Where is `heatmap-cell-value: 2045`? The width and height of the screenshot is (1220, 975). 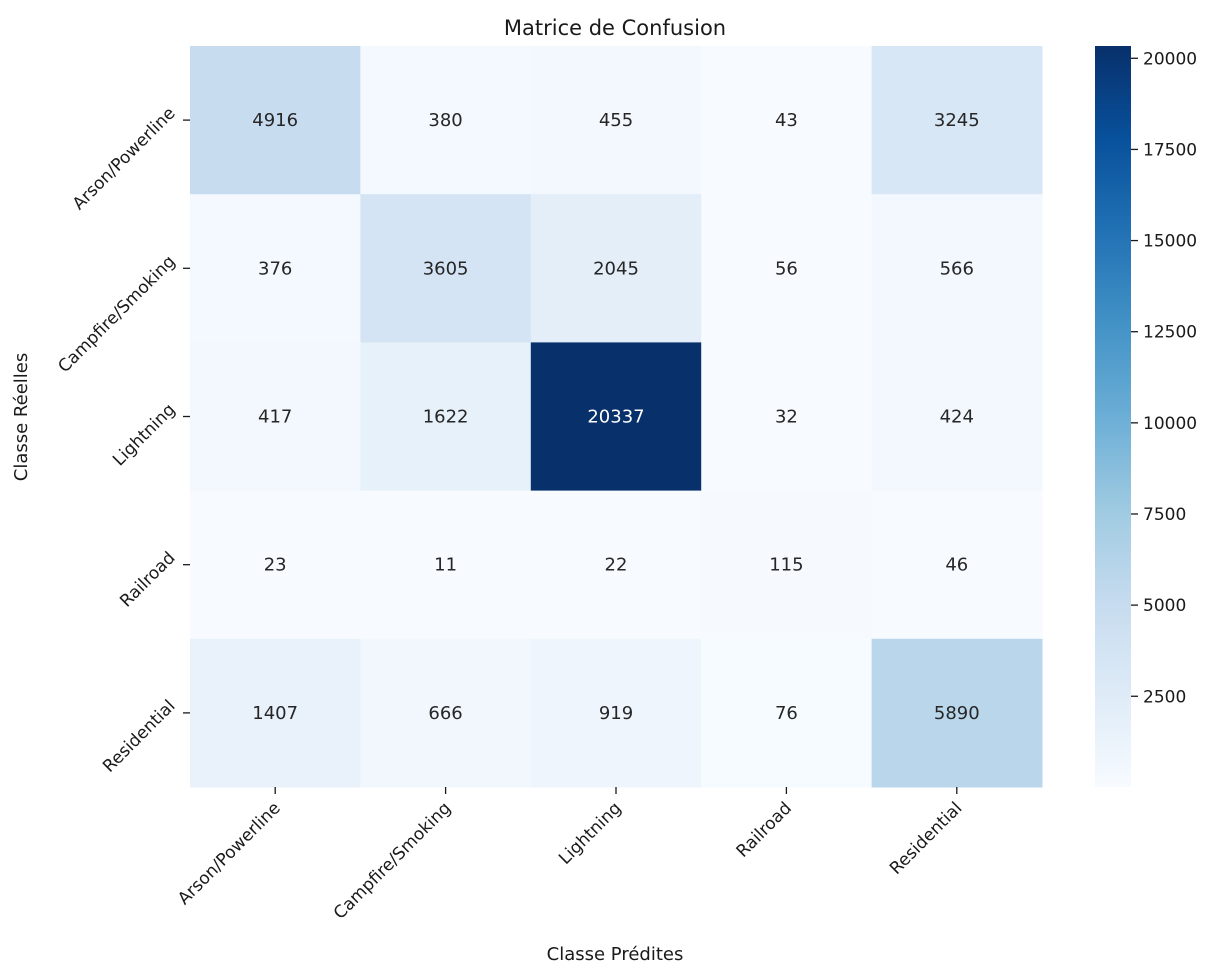
heatmap-cell-value: 2045 is located at coordinates (616, 268).